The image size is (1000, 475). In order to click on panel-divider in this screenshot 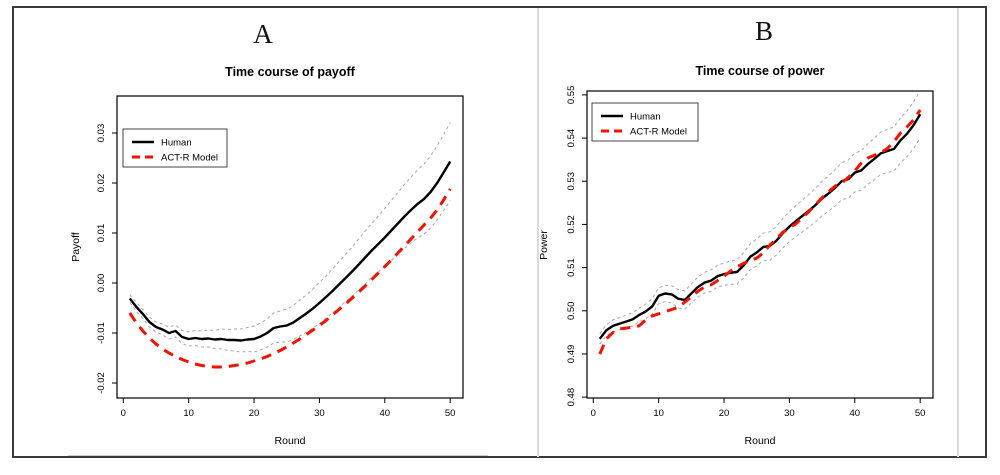, I will do `click(538, 232)`.